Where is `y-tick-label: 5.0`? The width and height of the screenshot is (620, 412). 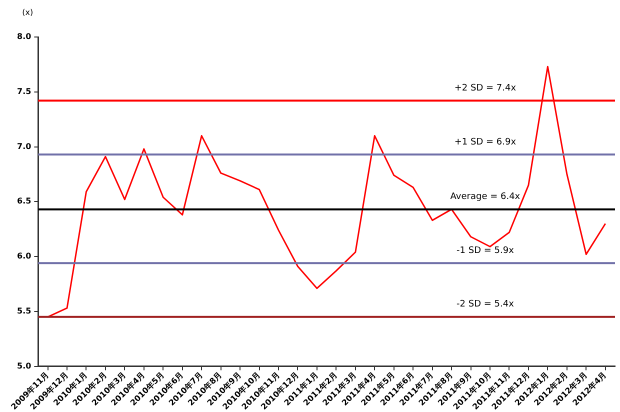 y-tick-label: 5.0 is located at coordinates (24, 365).